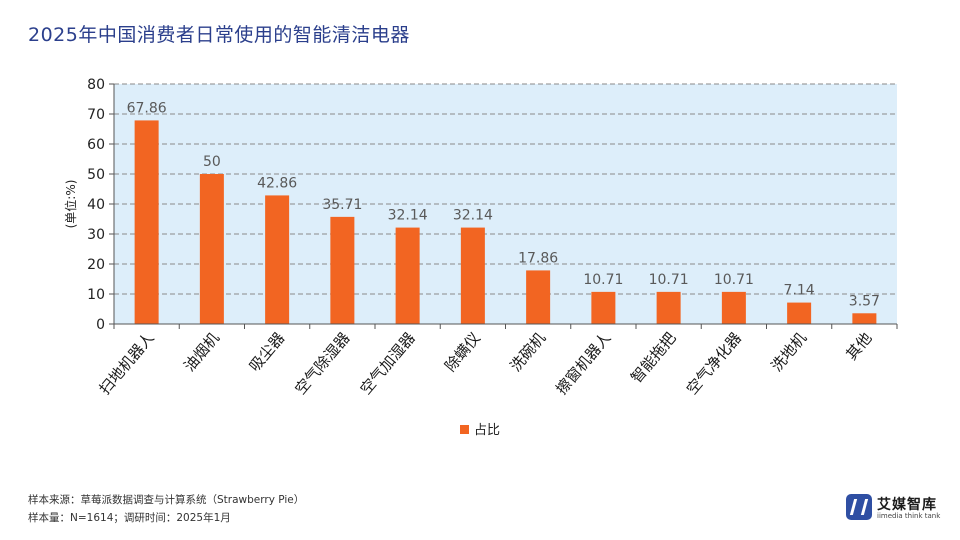  I want to click on brand-logo: 艾媒智库 iimedia think tank, so click(896, 509).